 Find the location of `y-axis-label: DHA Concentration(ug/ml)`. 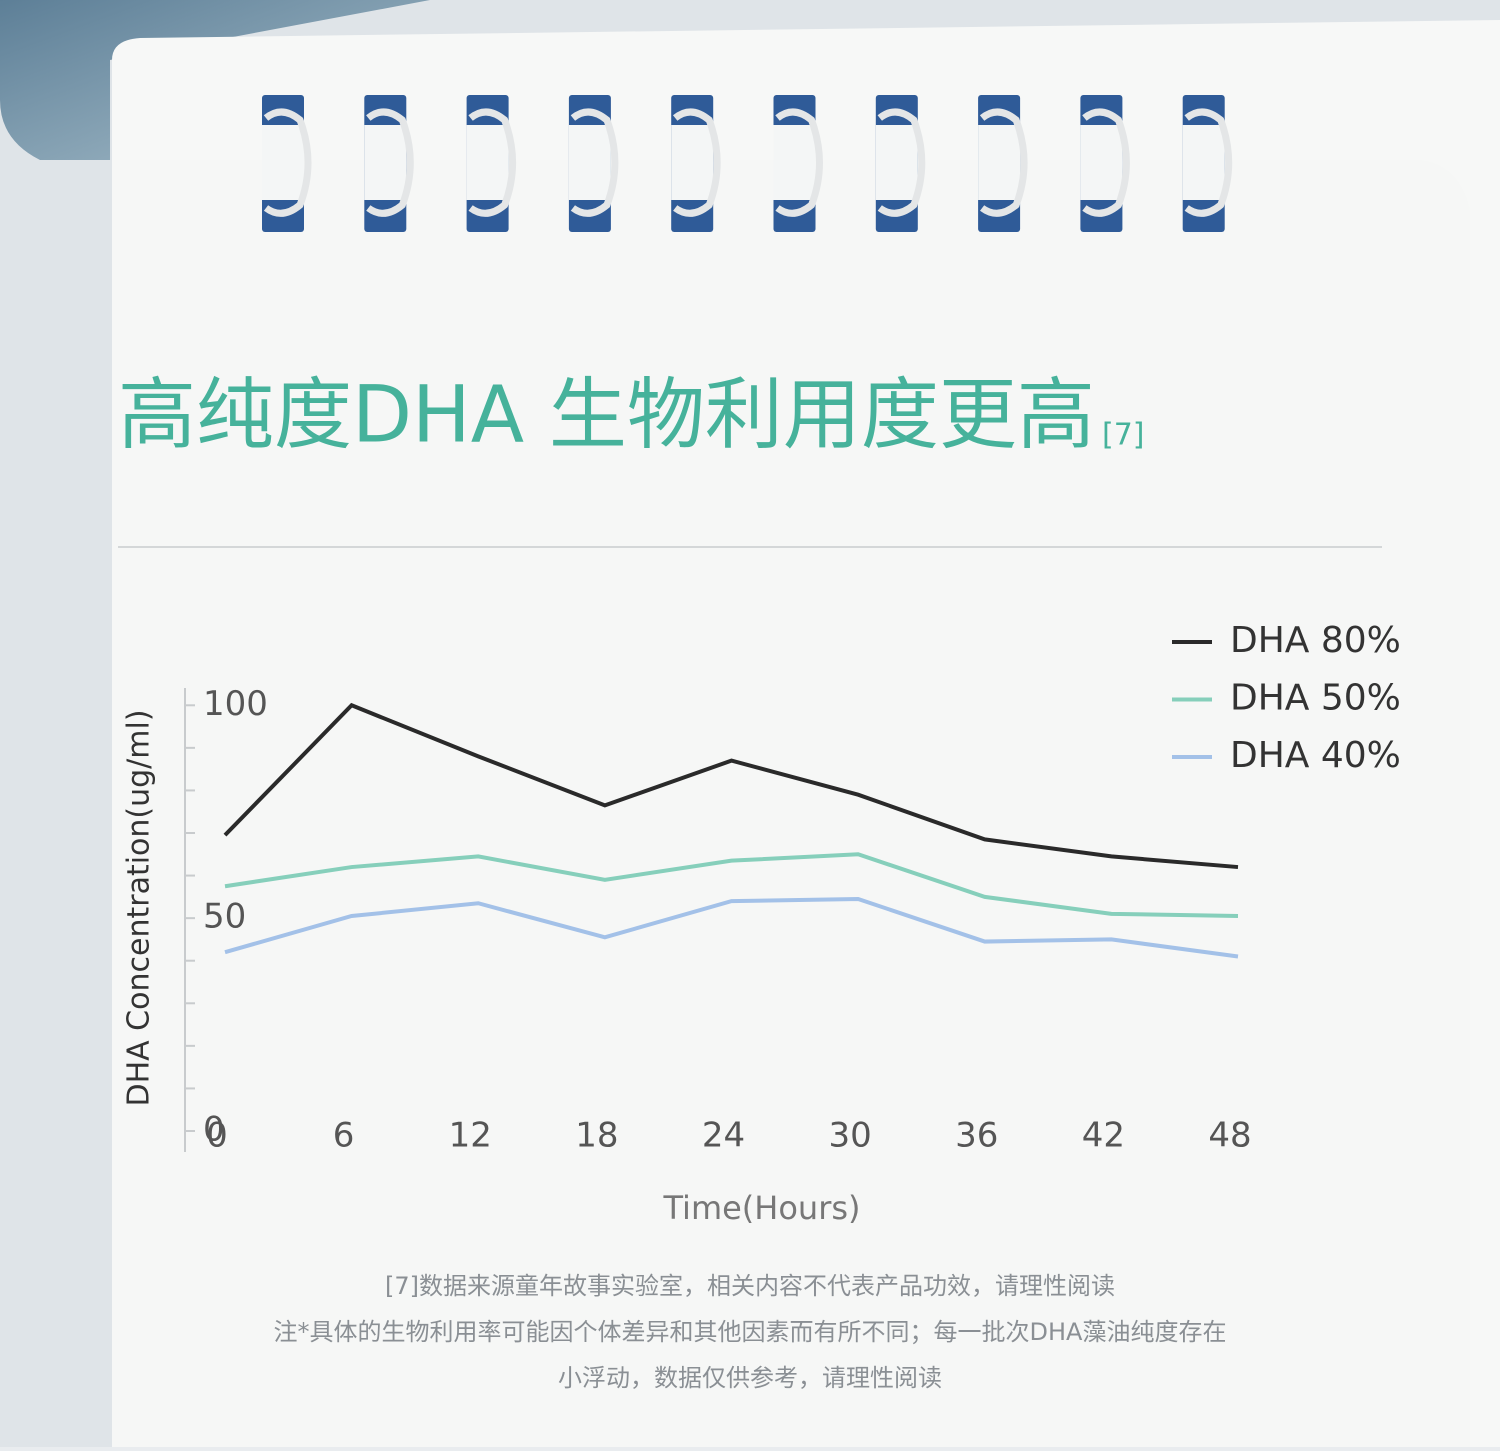

y-axis-label: DHA Concentration(ug/ml) is located at coordinates (139, 907).